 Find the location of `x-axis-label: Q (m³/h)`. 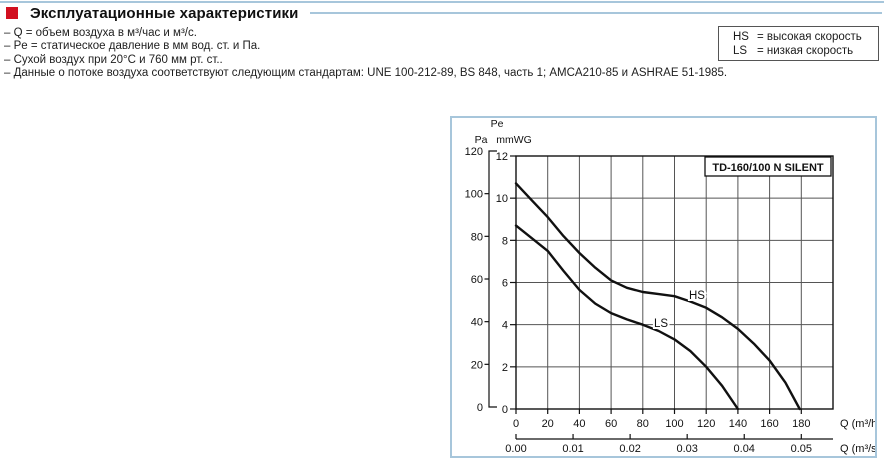

x-axis-label: Q (m³/h) is located at coordinates (857, 424).